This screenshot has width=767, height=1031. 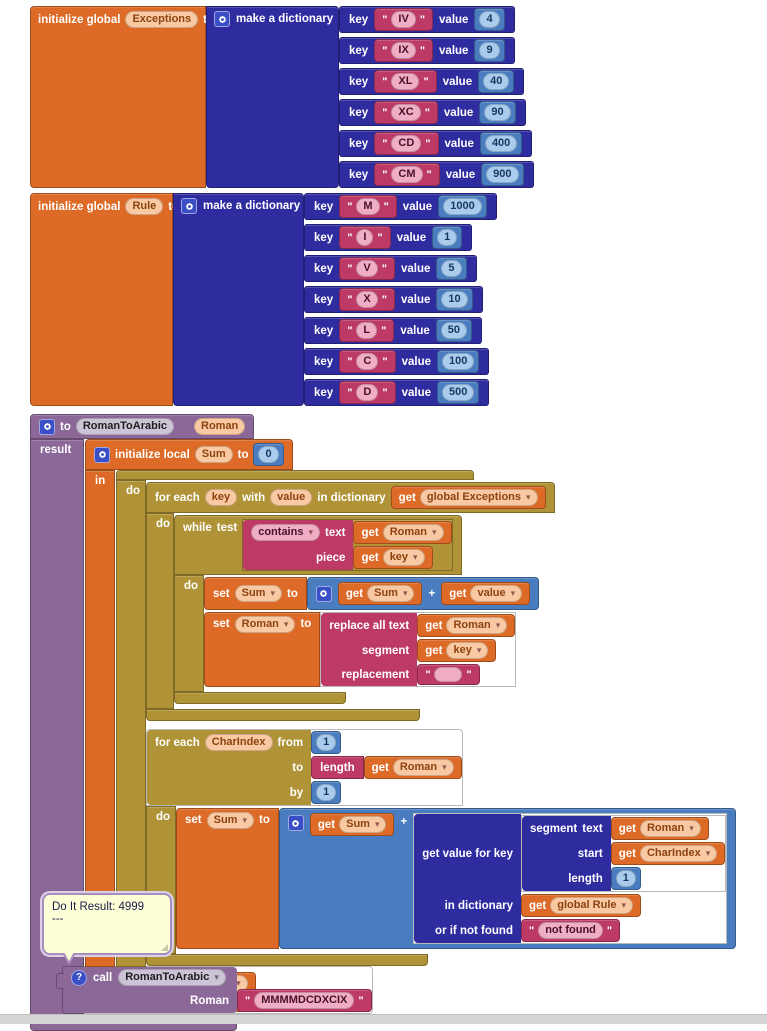 I want to click on text-block: " V ", so click(x=367, y=268).